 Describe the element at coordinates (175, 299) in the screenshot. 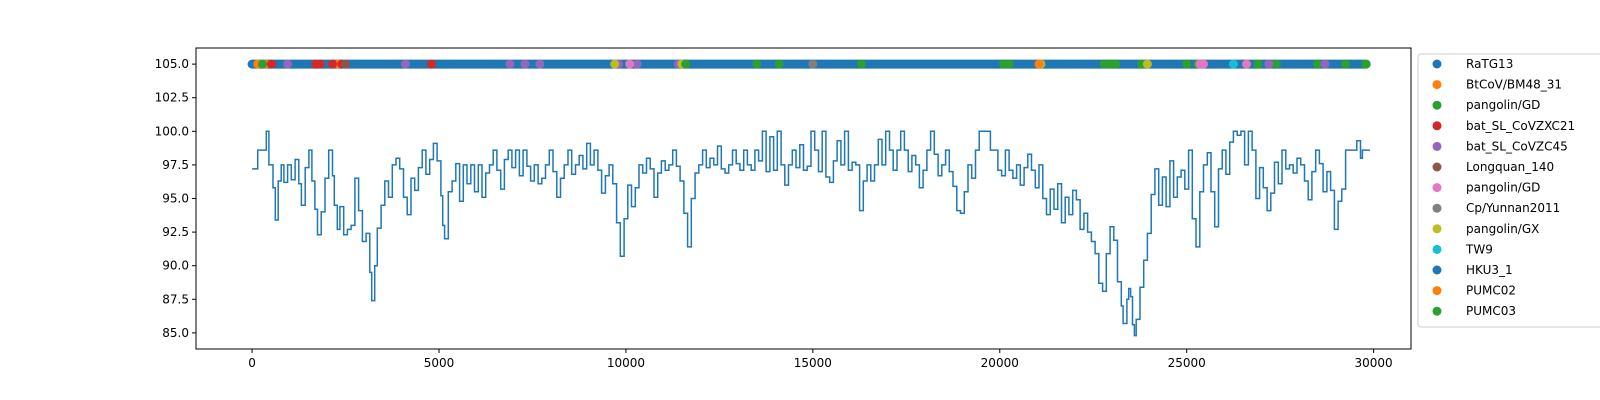

I see `y-tick-label: 87.5` at that location.